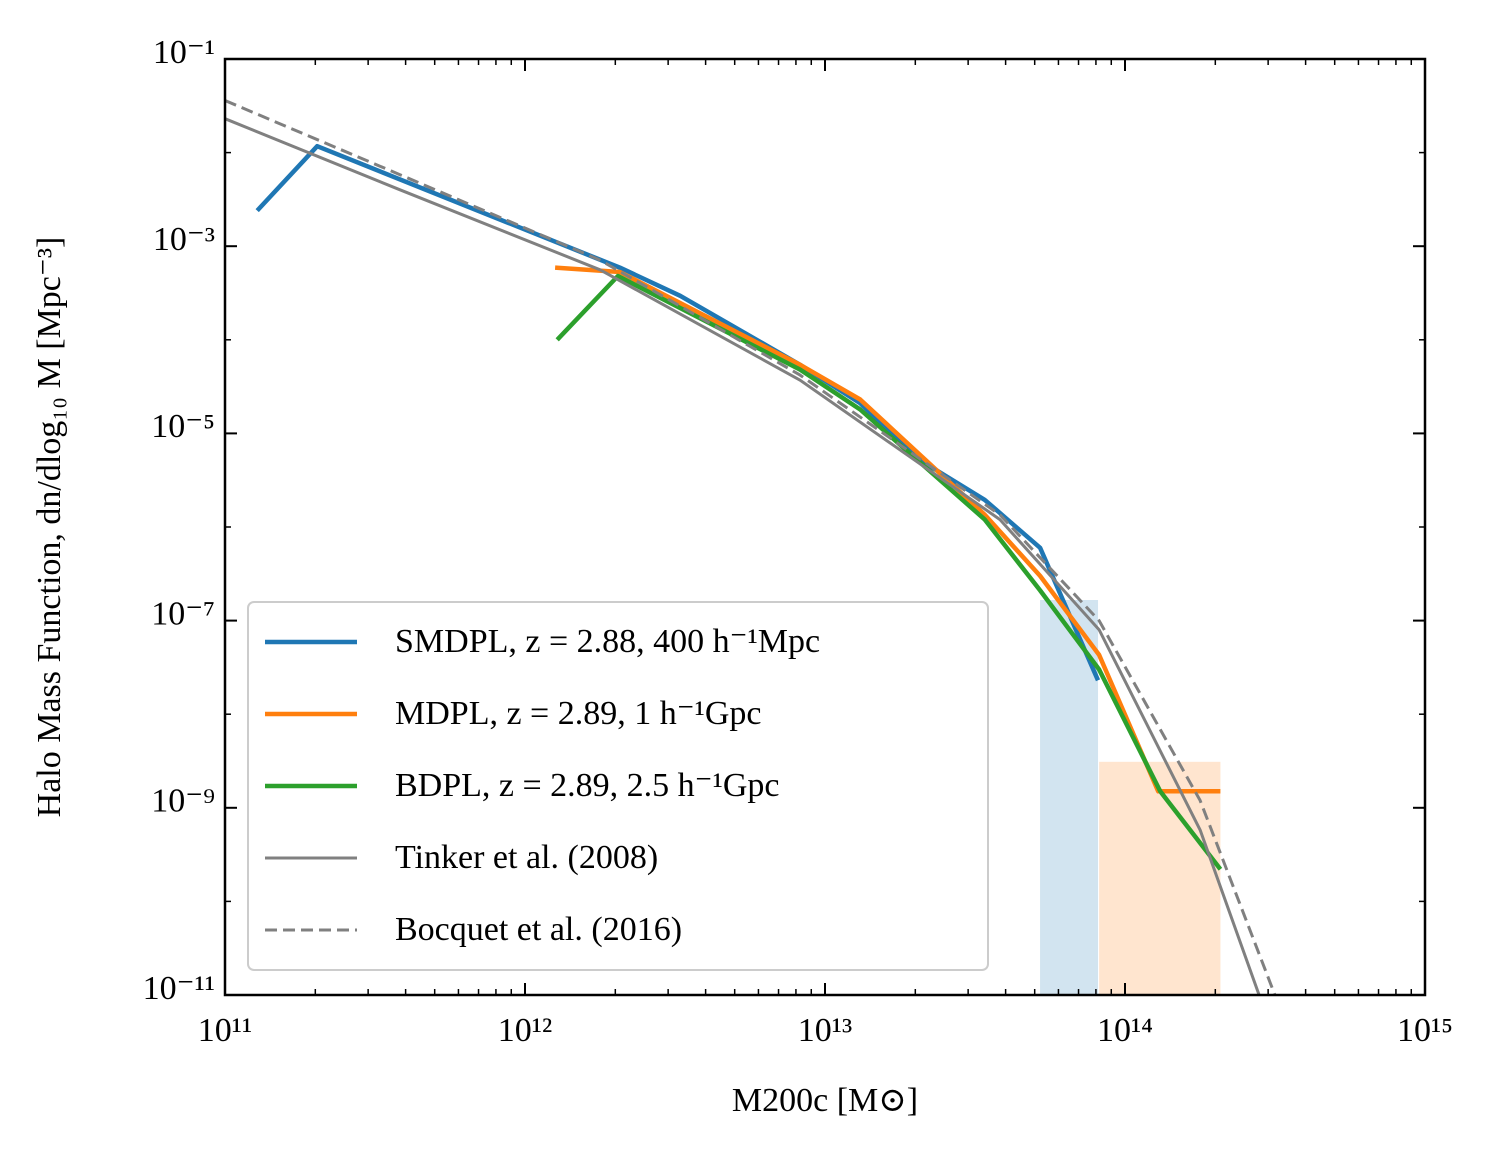 The height and width of the screenshot is (1170, 1500). I want to click on x-tick-label: 10¹³, so click(825, 1030).